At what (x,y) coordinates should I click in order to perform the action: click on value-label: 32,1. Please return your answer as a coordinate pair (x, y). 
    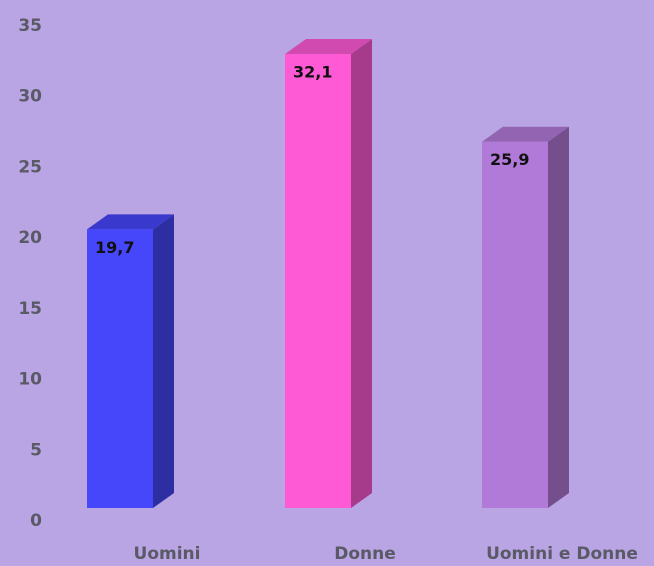
    Looking at the image, I should click on (312, 72).